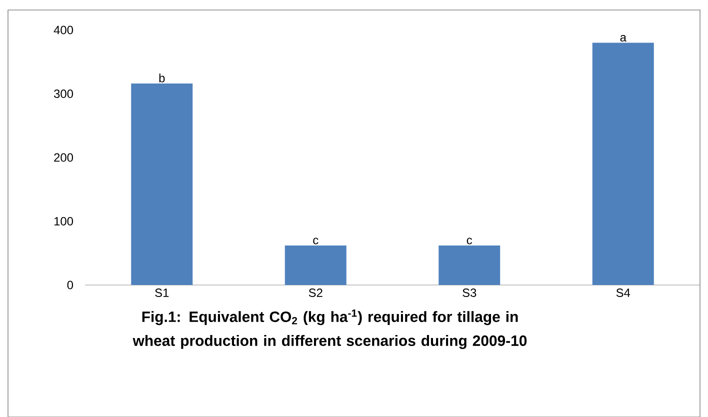 The height and width of the screenshot is (417, 708). What do you see at coordinates (329, 330) in the screenshot?
I see `text: Fig.1: Equivalent CO$_{2}$ (kg ha$^{-1}$) required for tillage in wheat production in different scenarios during 2009-10` at bounding box center [329, 330].